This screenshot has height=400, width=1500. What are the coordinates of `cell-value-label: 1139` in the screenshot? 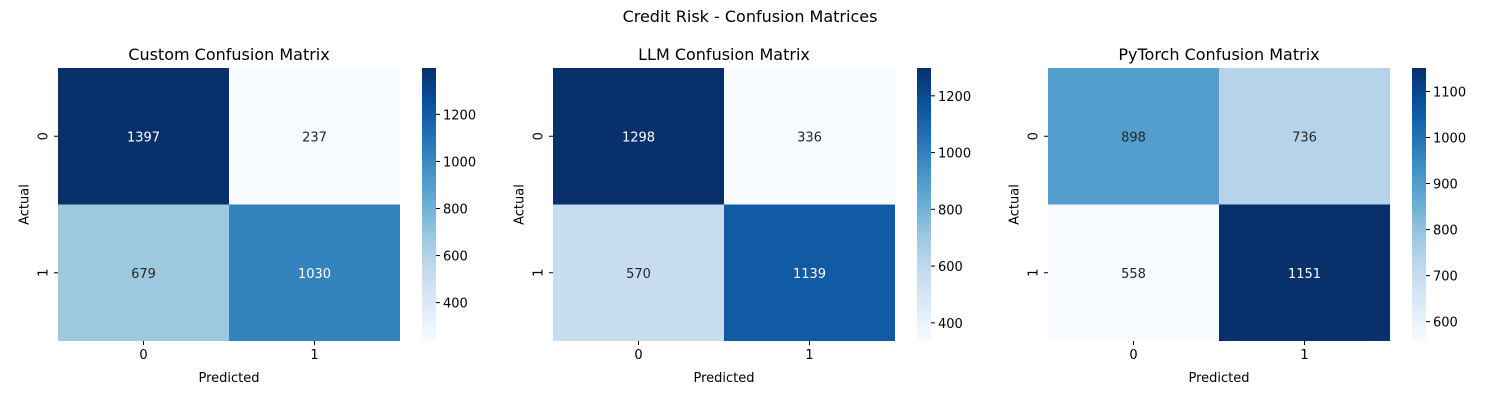 It's located at (809, 274).